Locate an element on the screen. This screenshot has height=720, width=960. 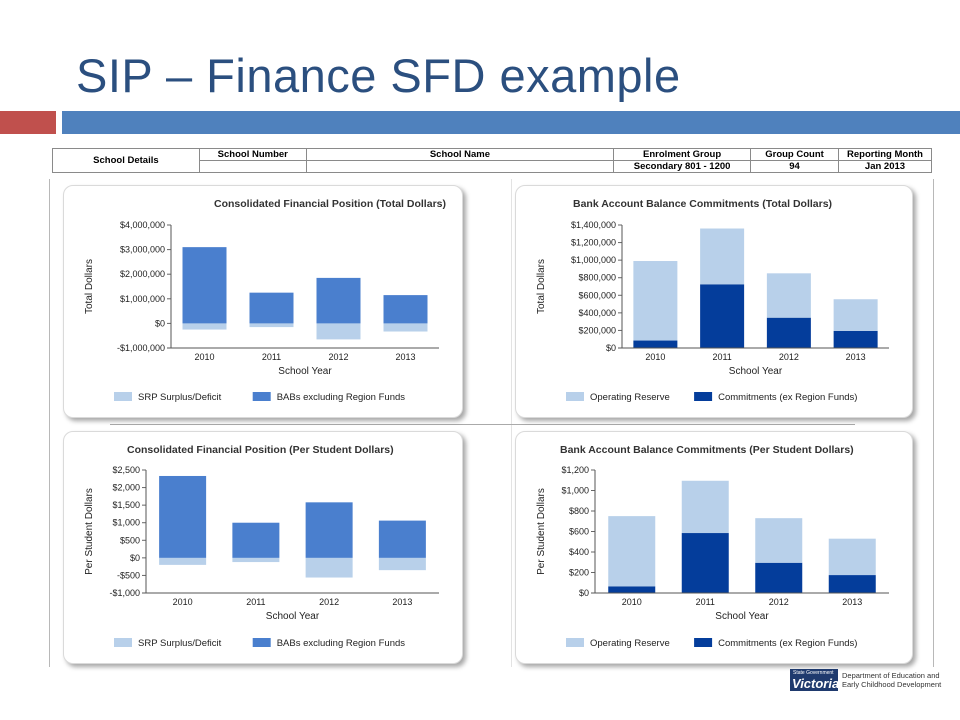
y-tick-label: $600 is located at coordinates (579, 532).